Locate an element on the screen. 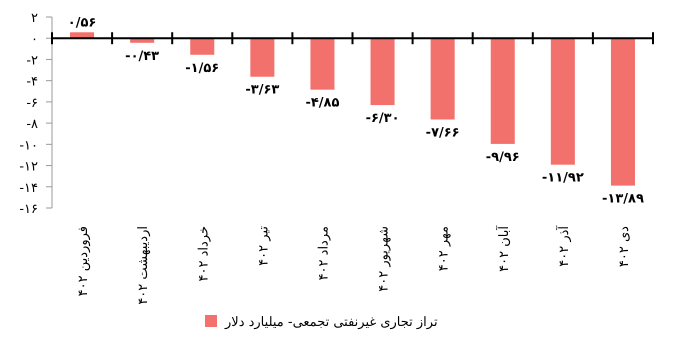 The image size is (682, 351). x-tick-label: خرداد ۴۰۲ is located at coordinates (204, 254).